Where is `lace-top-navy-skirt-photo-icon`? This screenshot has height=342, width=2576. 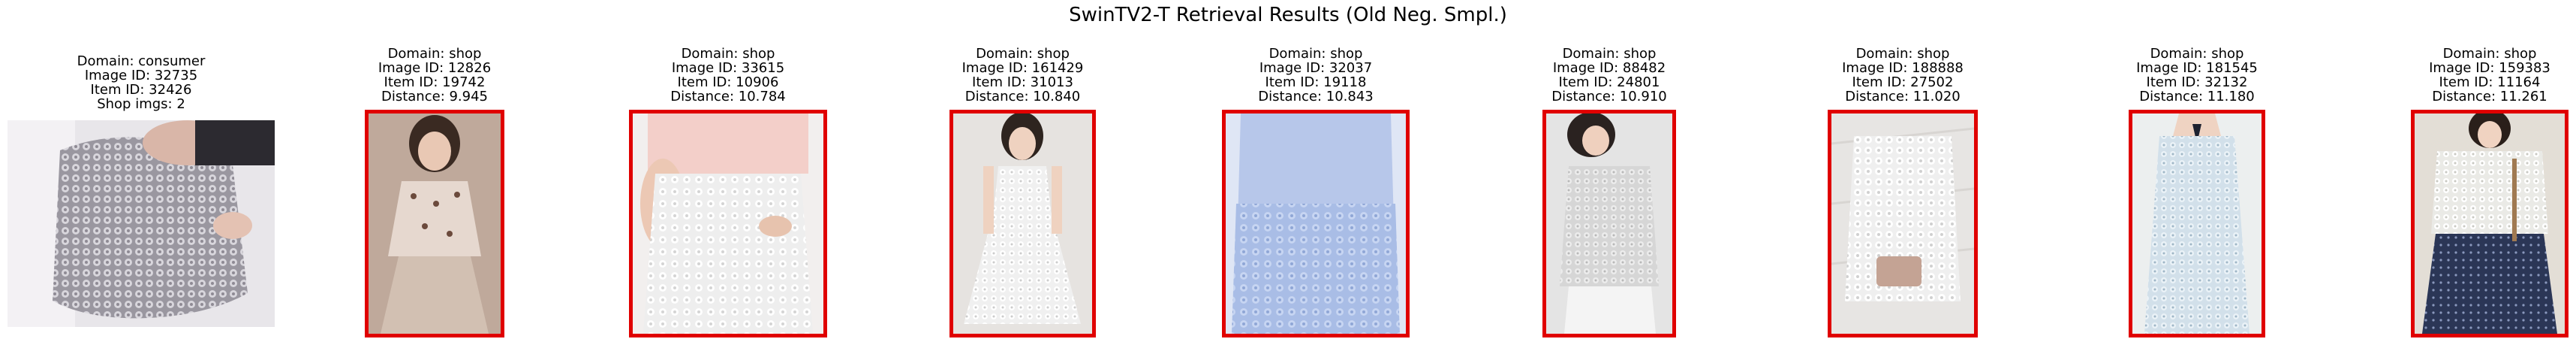
lace-top-navy-skirt-photo-icon is located at coordinates (2490, 223).